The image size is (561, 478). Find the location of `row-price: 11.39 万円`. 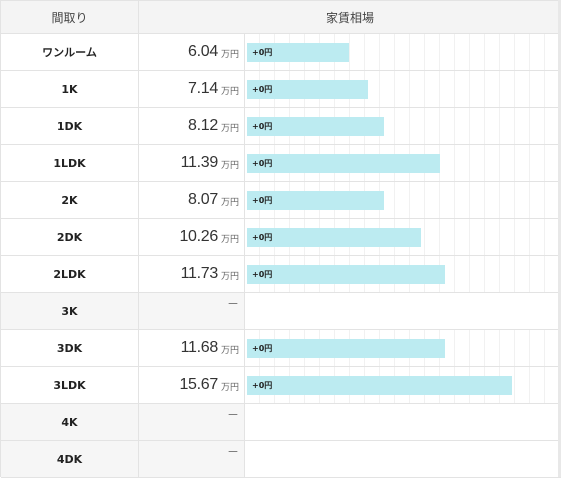

row-price: 11.39 万円 is located at coordinates (191, 163).